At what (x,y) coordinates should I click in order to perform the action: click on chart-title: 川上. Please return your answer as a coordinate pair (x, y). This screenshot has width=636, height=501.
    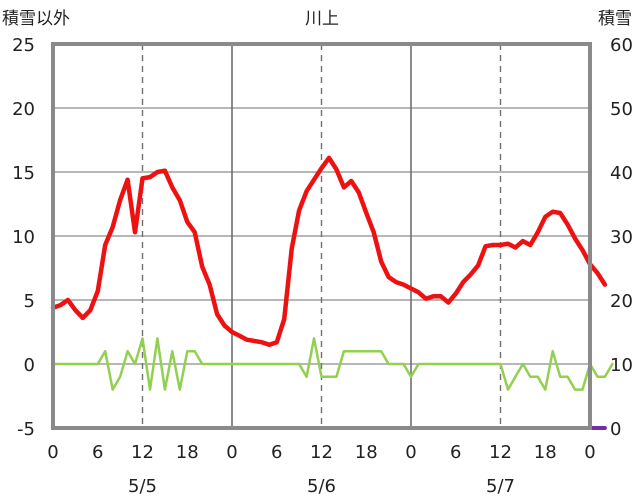
    Looking at the image, I should click on (322, 19).